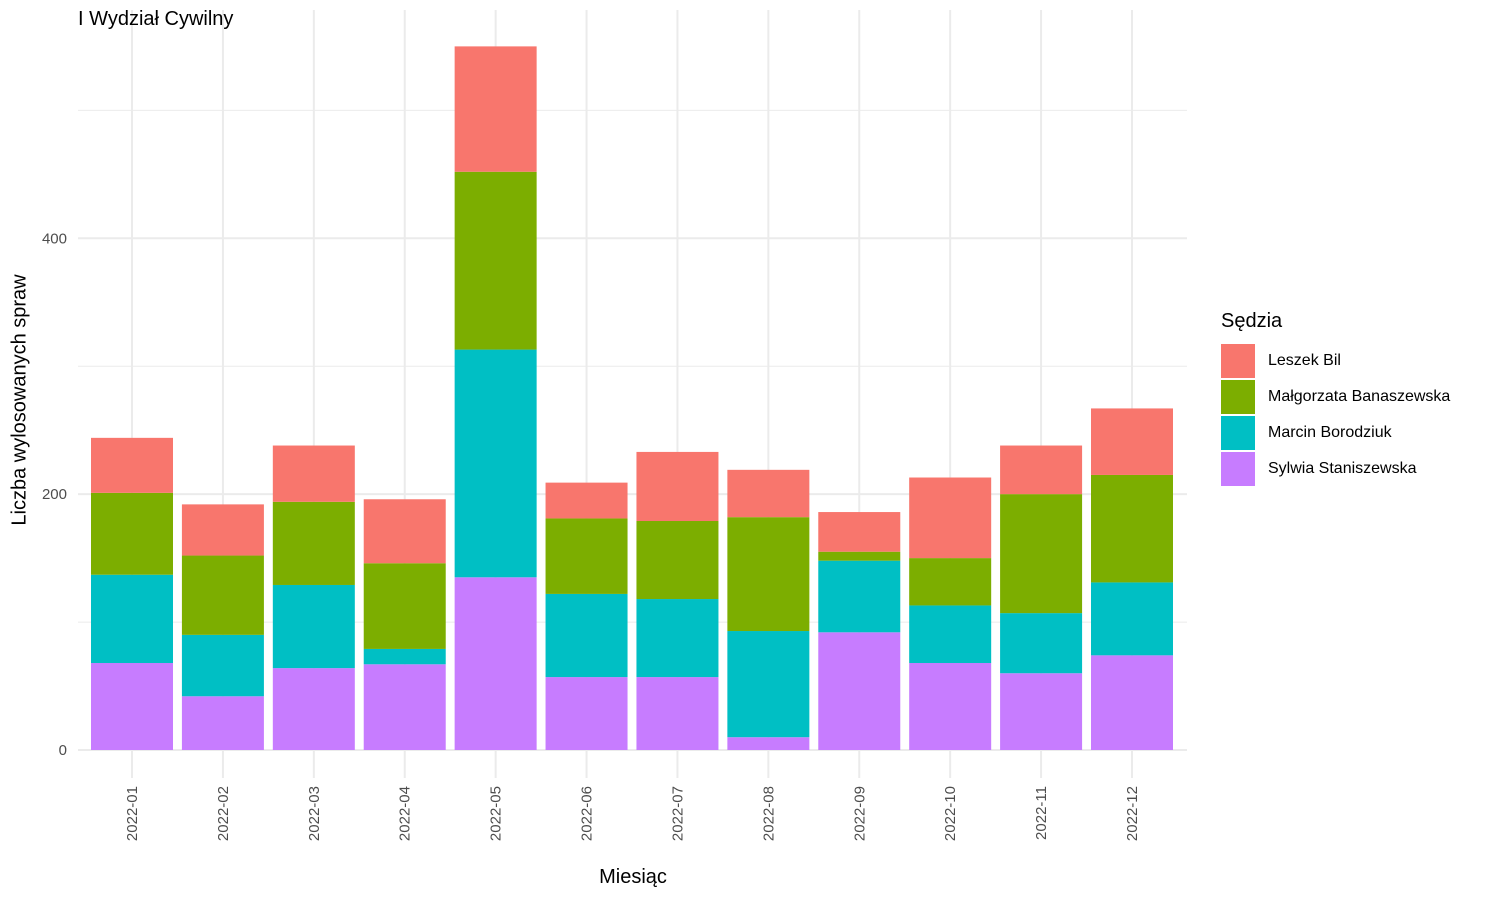 The height and width of the screenshot is (900, 1500). What do you see at coordinates (677, 638) in the screenshot?
I see `bar-2022-07-marcin-borodziuk` at bounding box center [677, 638].